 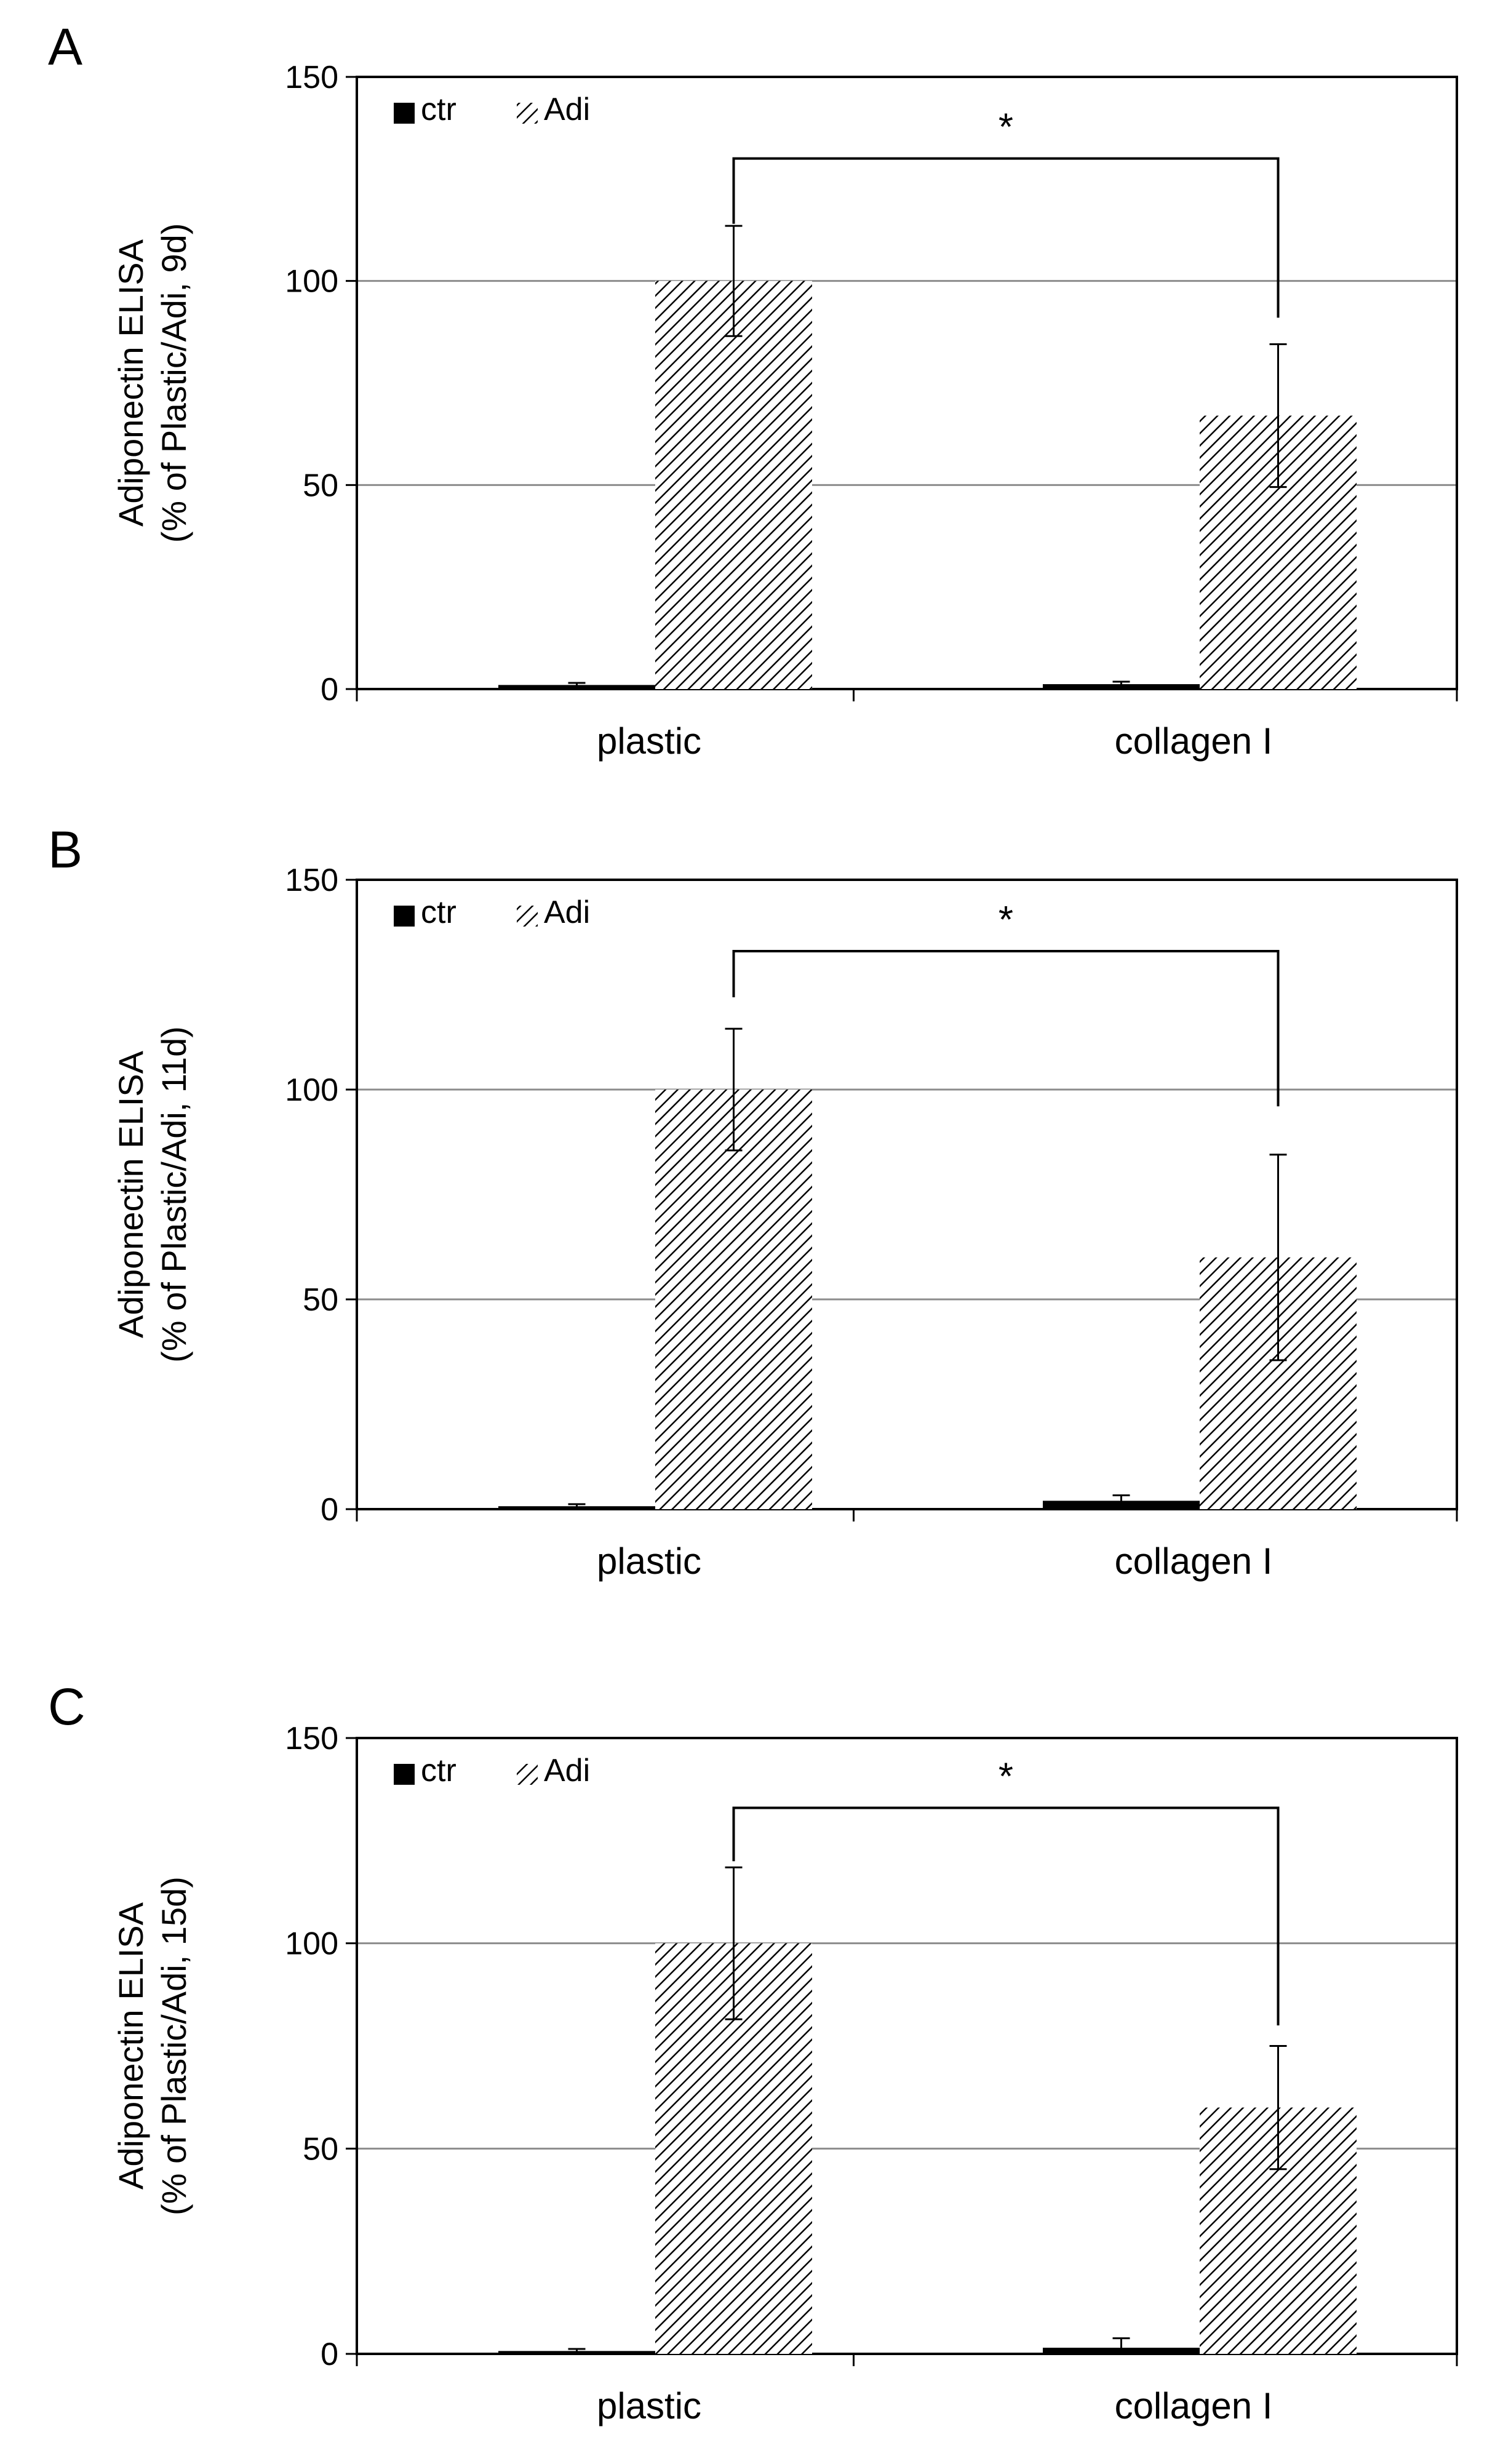 What do you see at coordinates (65, 47) in the screenshot?
I see `panel-letter: A` at bounding box center [65, 47].